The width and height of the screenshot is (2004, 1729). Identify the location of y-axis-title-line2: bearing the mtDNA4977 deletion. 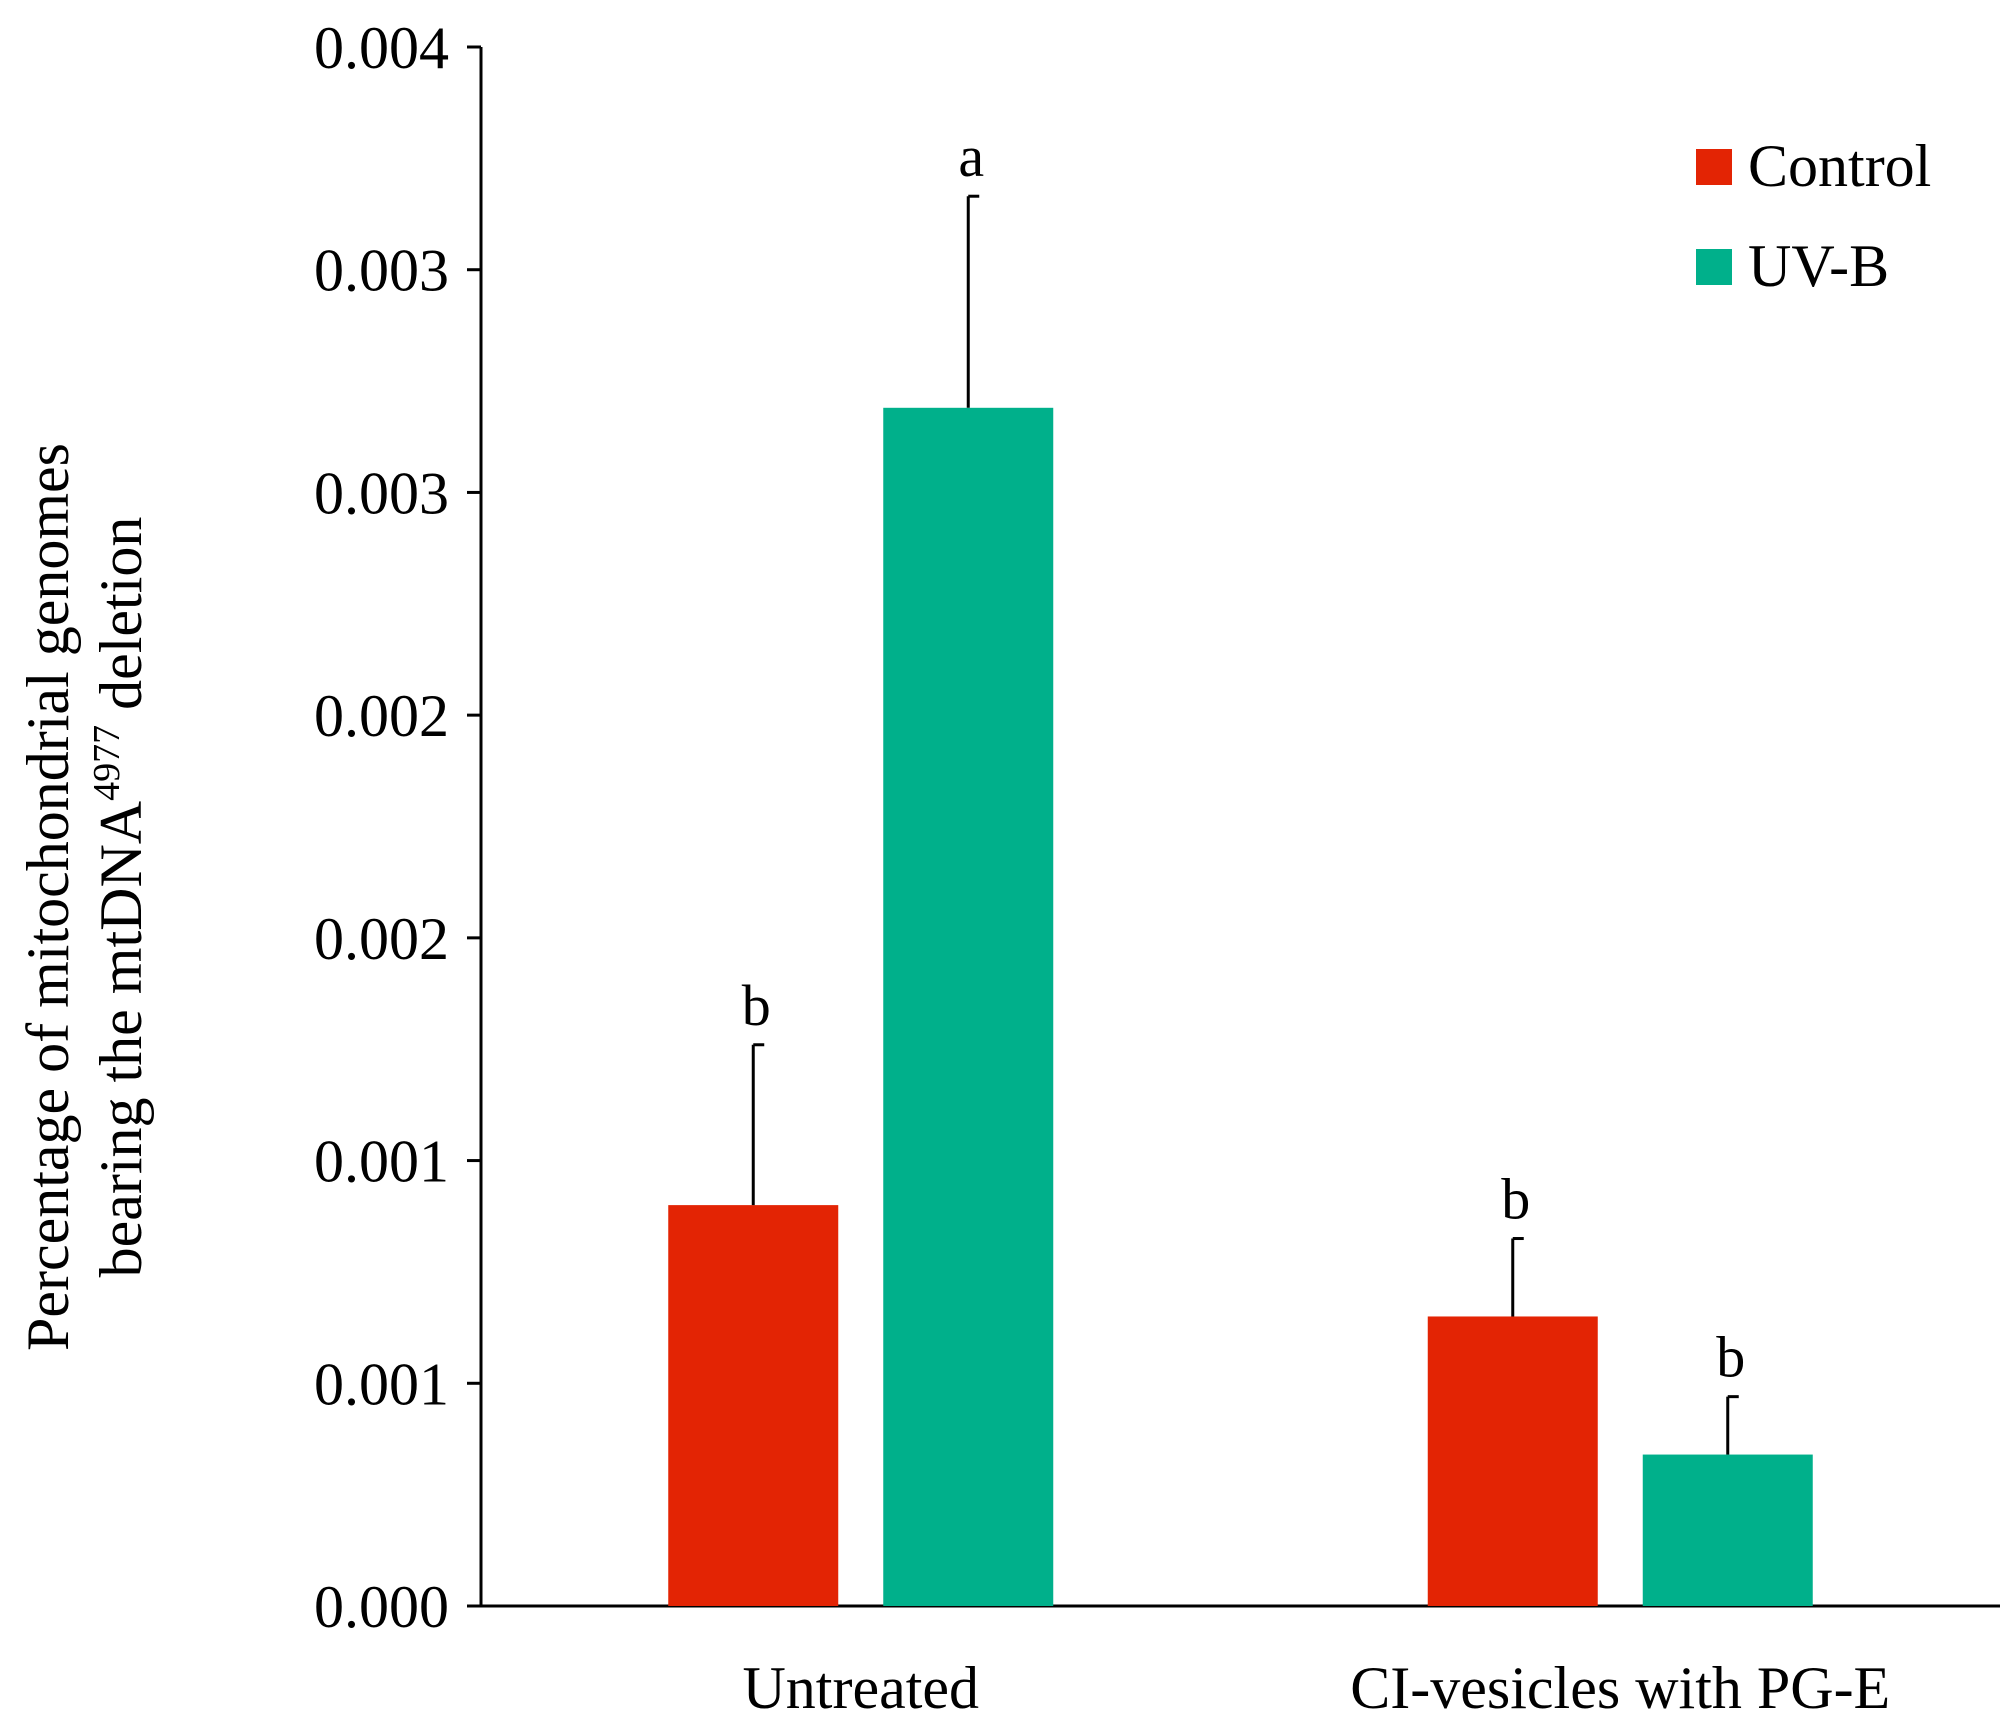
(120, 897).